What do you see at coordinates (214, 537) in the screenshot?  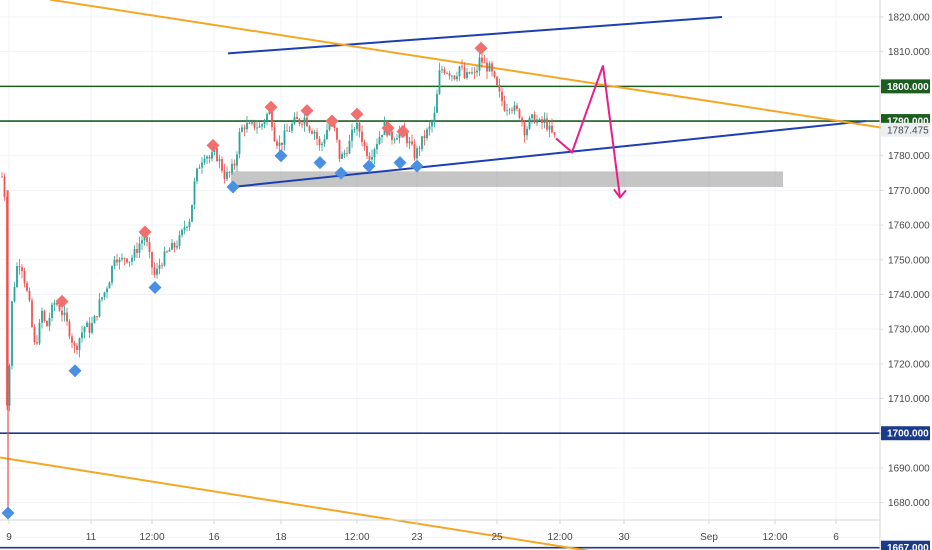 I see `x-tick-label: 16` at bounding box center [214, 537].